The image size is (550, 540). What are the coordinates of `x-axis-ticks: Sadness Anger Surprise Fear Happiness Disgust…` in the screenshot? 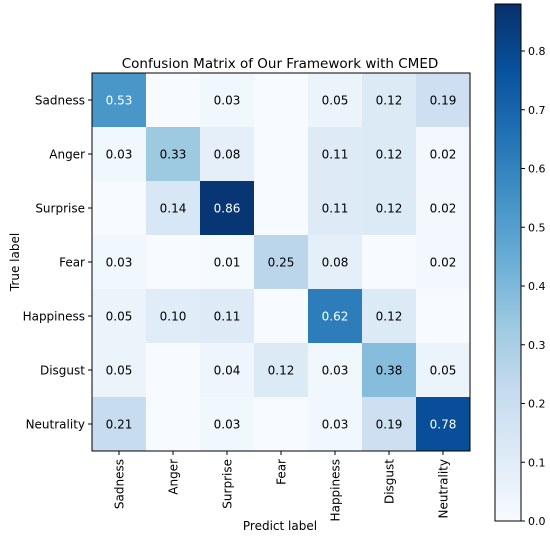 It's located at (282, 486).